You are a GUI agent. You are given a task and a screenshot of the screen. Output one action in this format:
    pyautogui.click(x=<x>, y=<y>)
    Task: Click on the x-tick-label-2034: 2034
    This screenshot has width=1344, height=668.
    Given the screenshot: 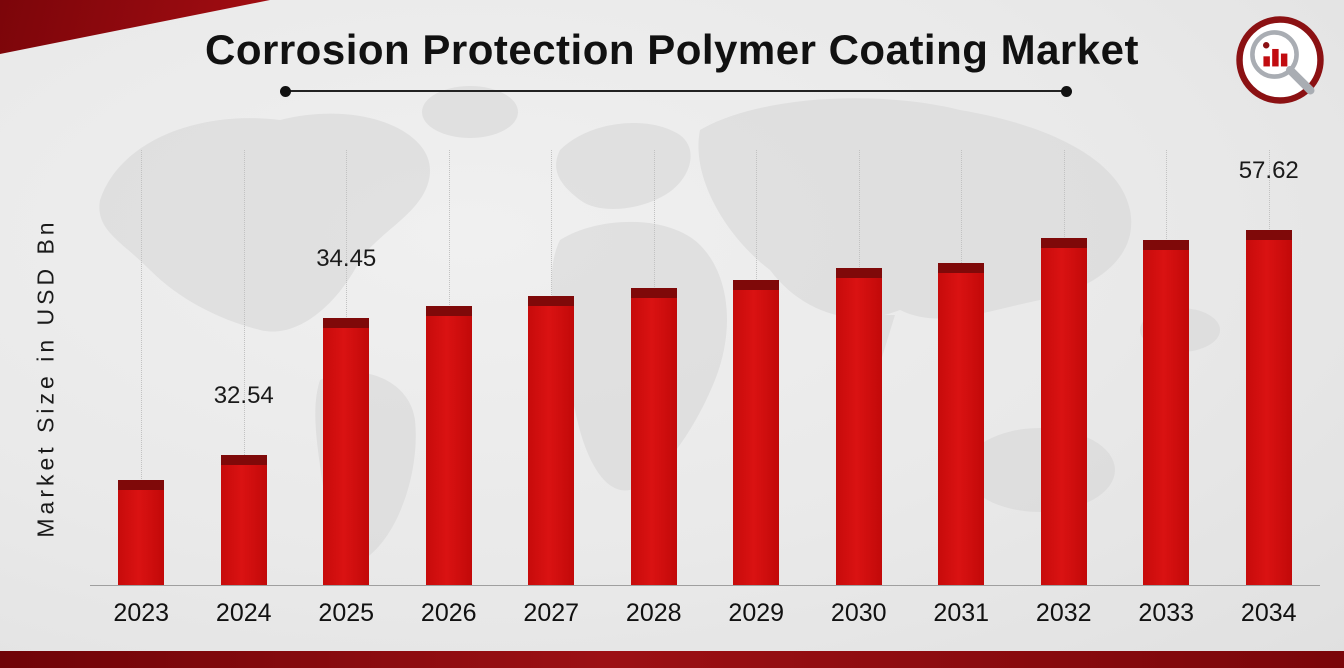 What is the action you would take?
    pyautogui.click(x=1268, y=613)
    